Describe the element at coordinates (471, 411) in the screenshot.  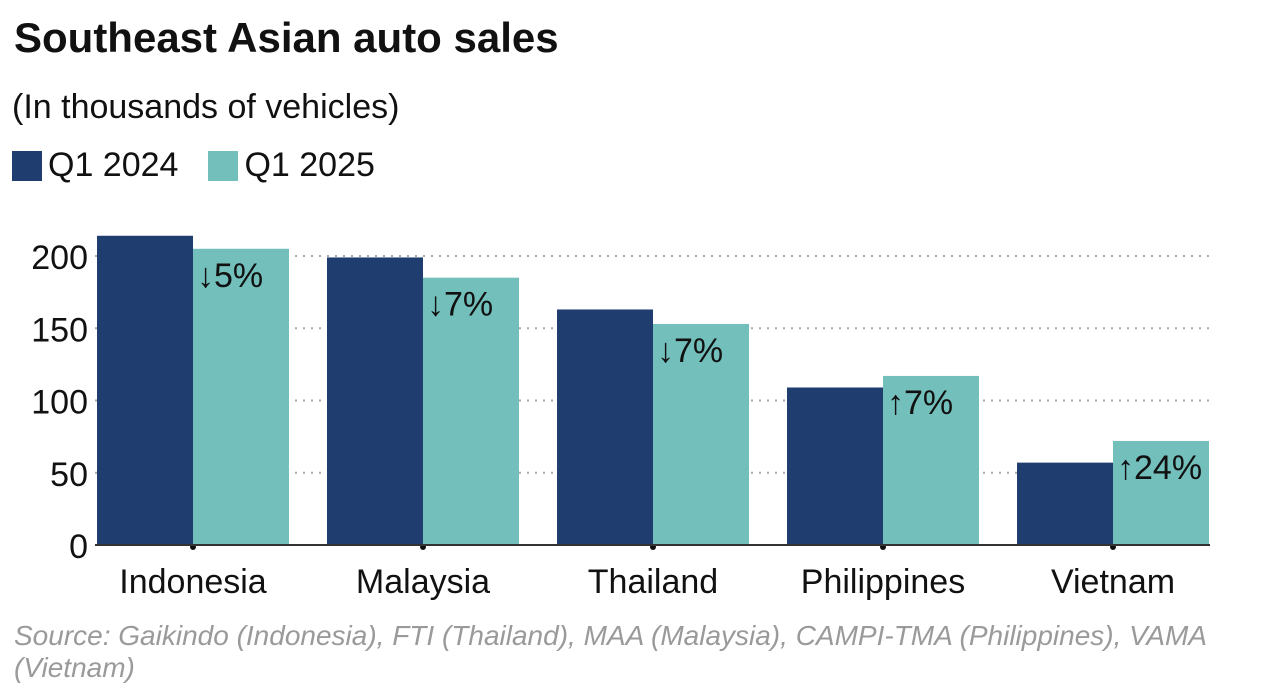
I see `bar-malaysia-2025` at that location.